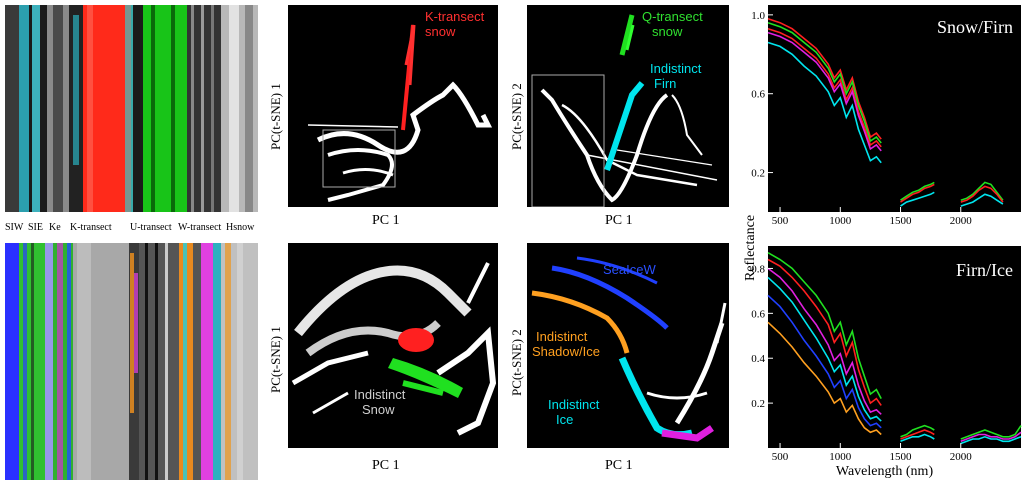 The image size is (1024, 485). I want to click on snow-firn-y-tick-label-0: 0.2, so click(758, 174).